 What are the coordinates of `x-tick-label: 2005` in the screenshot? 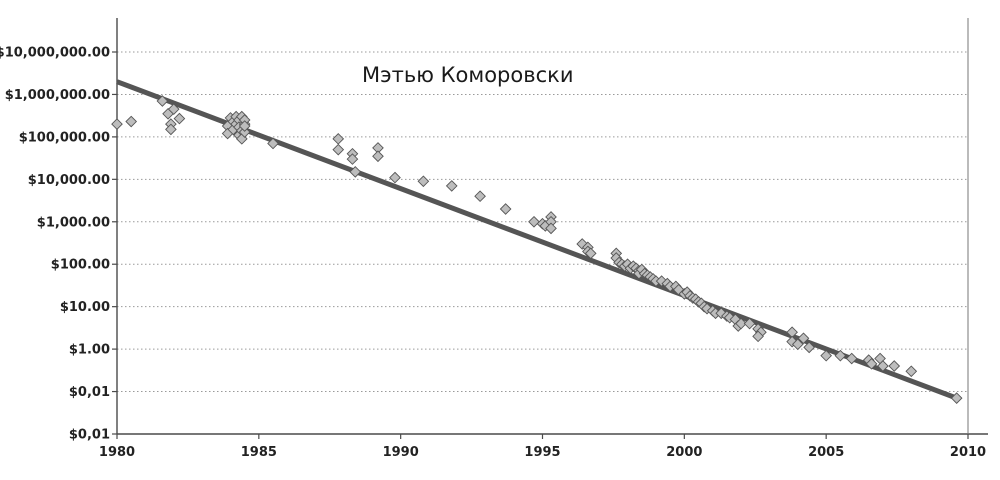 It's located at (826, 452).